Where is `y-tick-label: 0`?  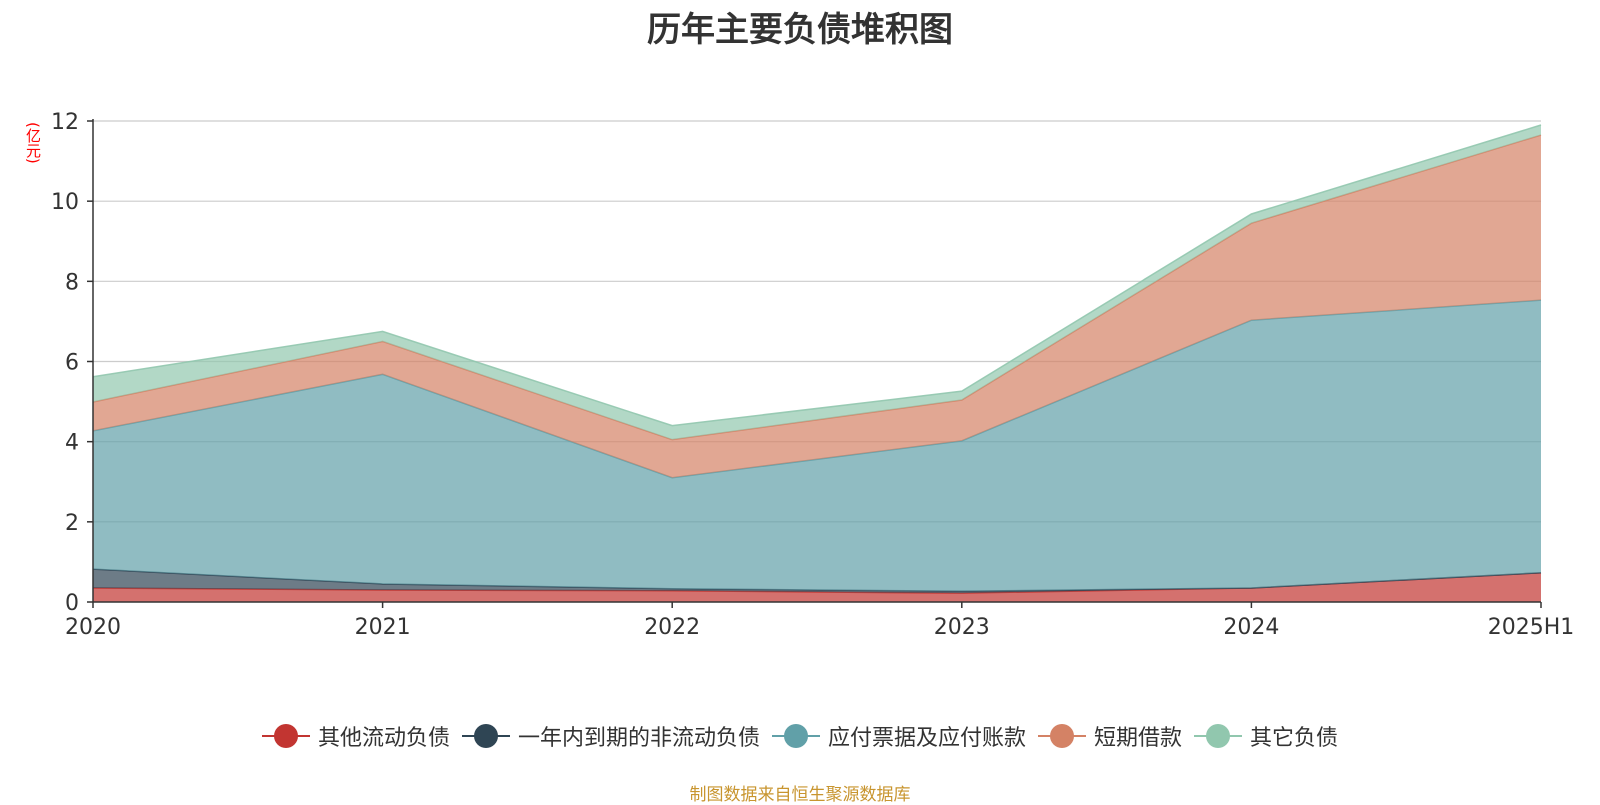 y-tick-label: 0 is located at coordinates (72, 603).